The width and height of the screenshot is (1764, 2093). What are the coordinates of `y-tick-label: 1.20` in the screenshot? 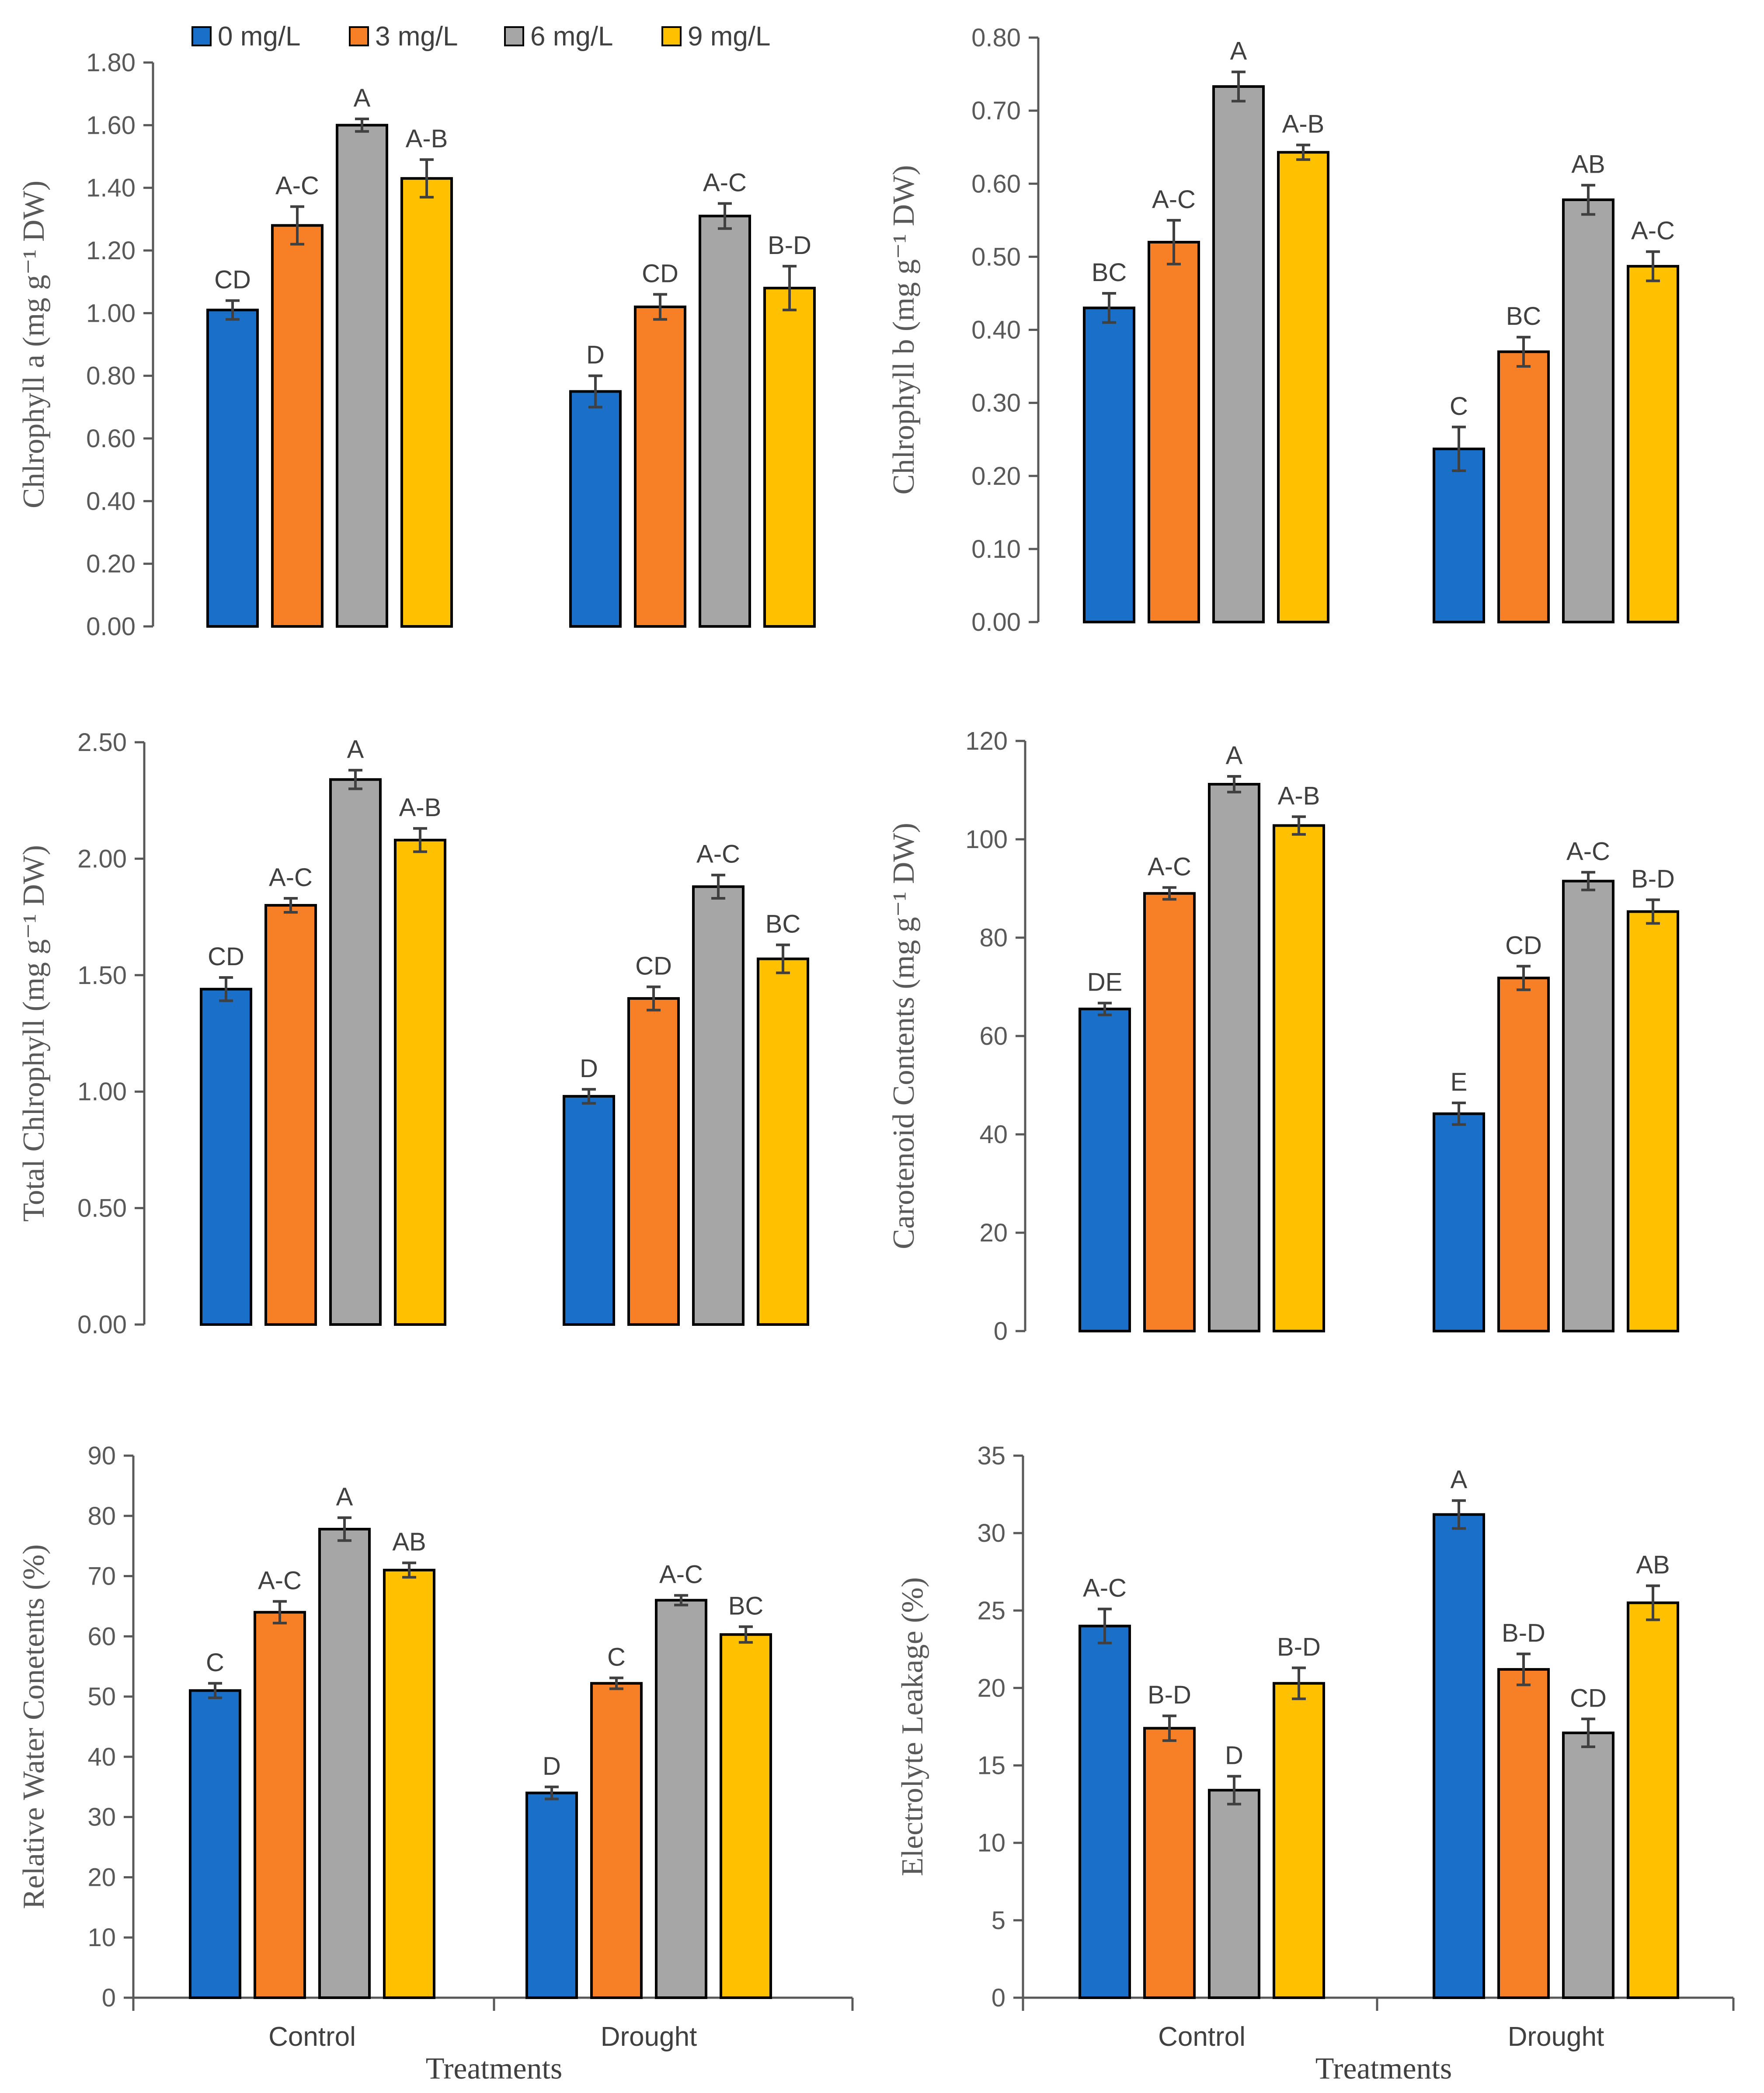 It's located at (111, 250).